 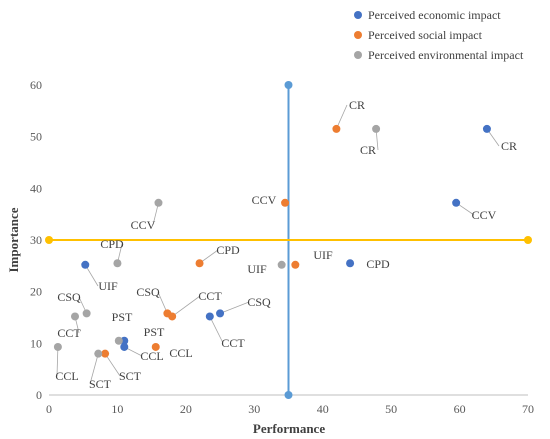 What do you see at coordinates (528, 240) in the screenshot?
I see `horizontal-reference-end-right` at bounding box center [528, 240].